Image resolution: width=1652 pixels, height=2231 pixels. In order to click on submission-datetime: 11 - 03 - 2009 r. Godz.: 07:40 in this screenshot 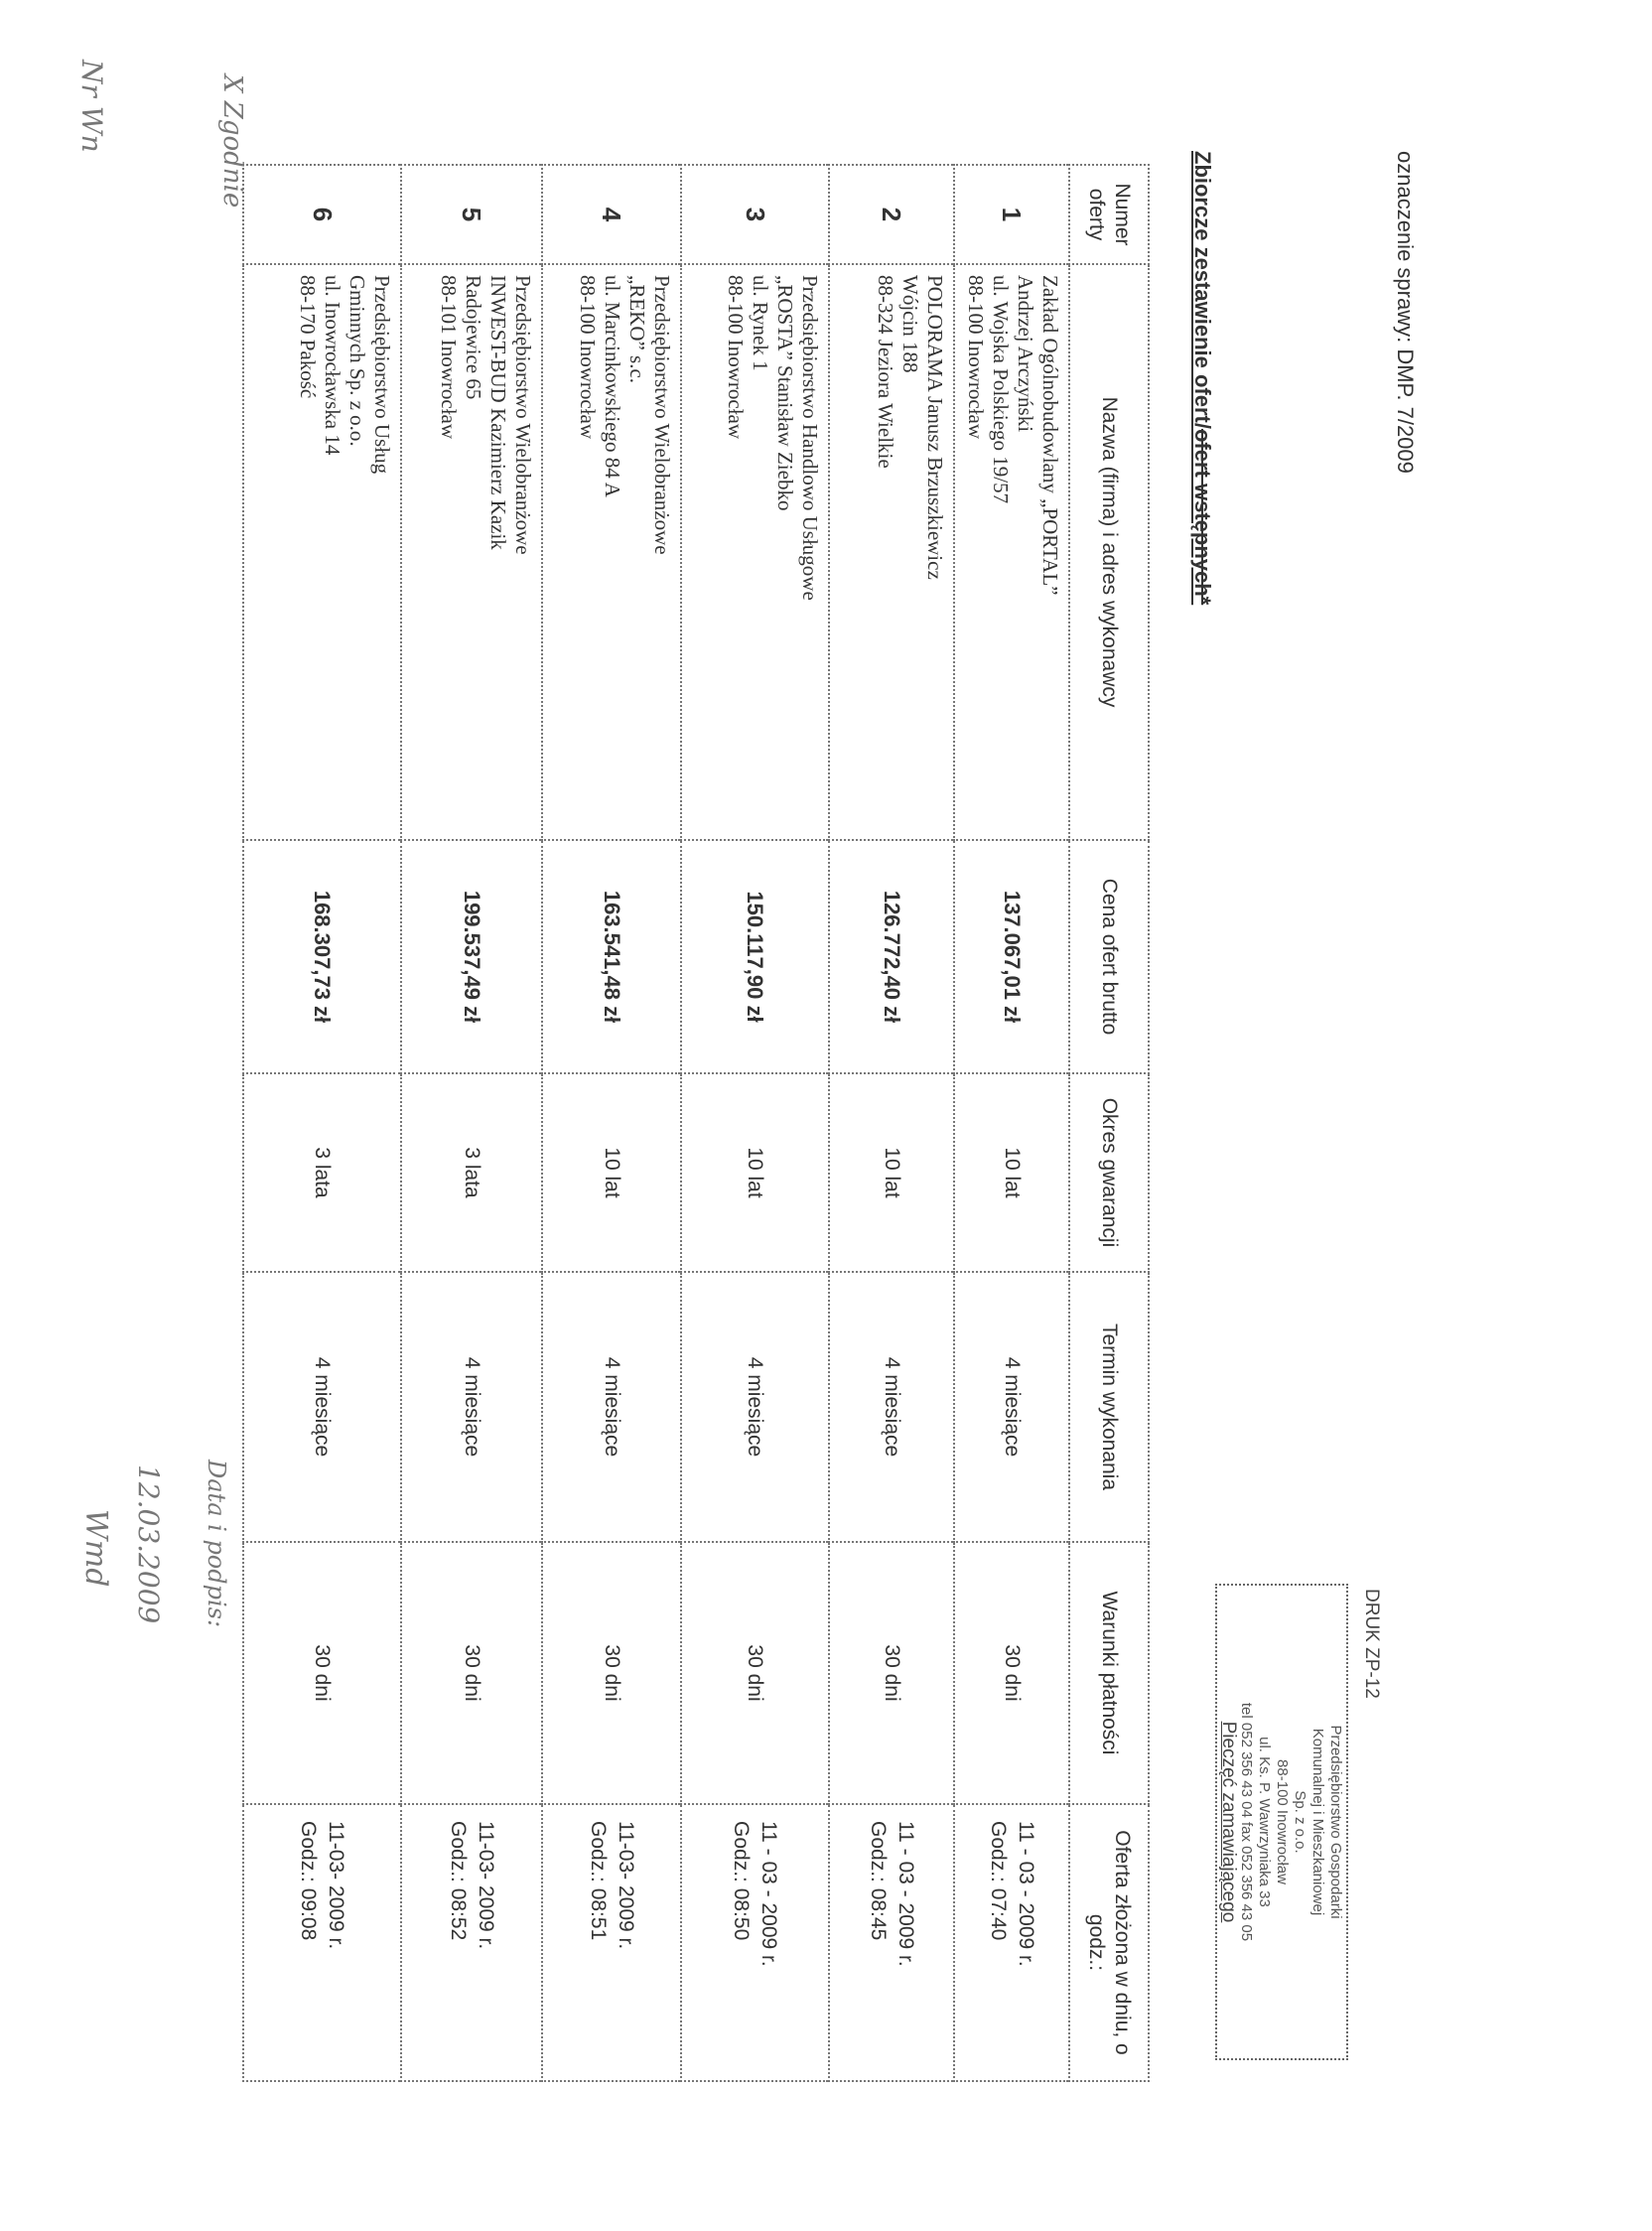, I will do `click(1012, 1943)`.